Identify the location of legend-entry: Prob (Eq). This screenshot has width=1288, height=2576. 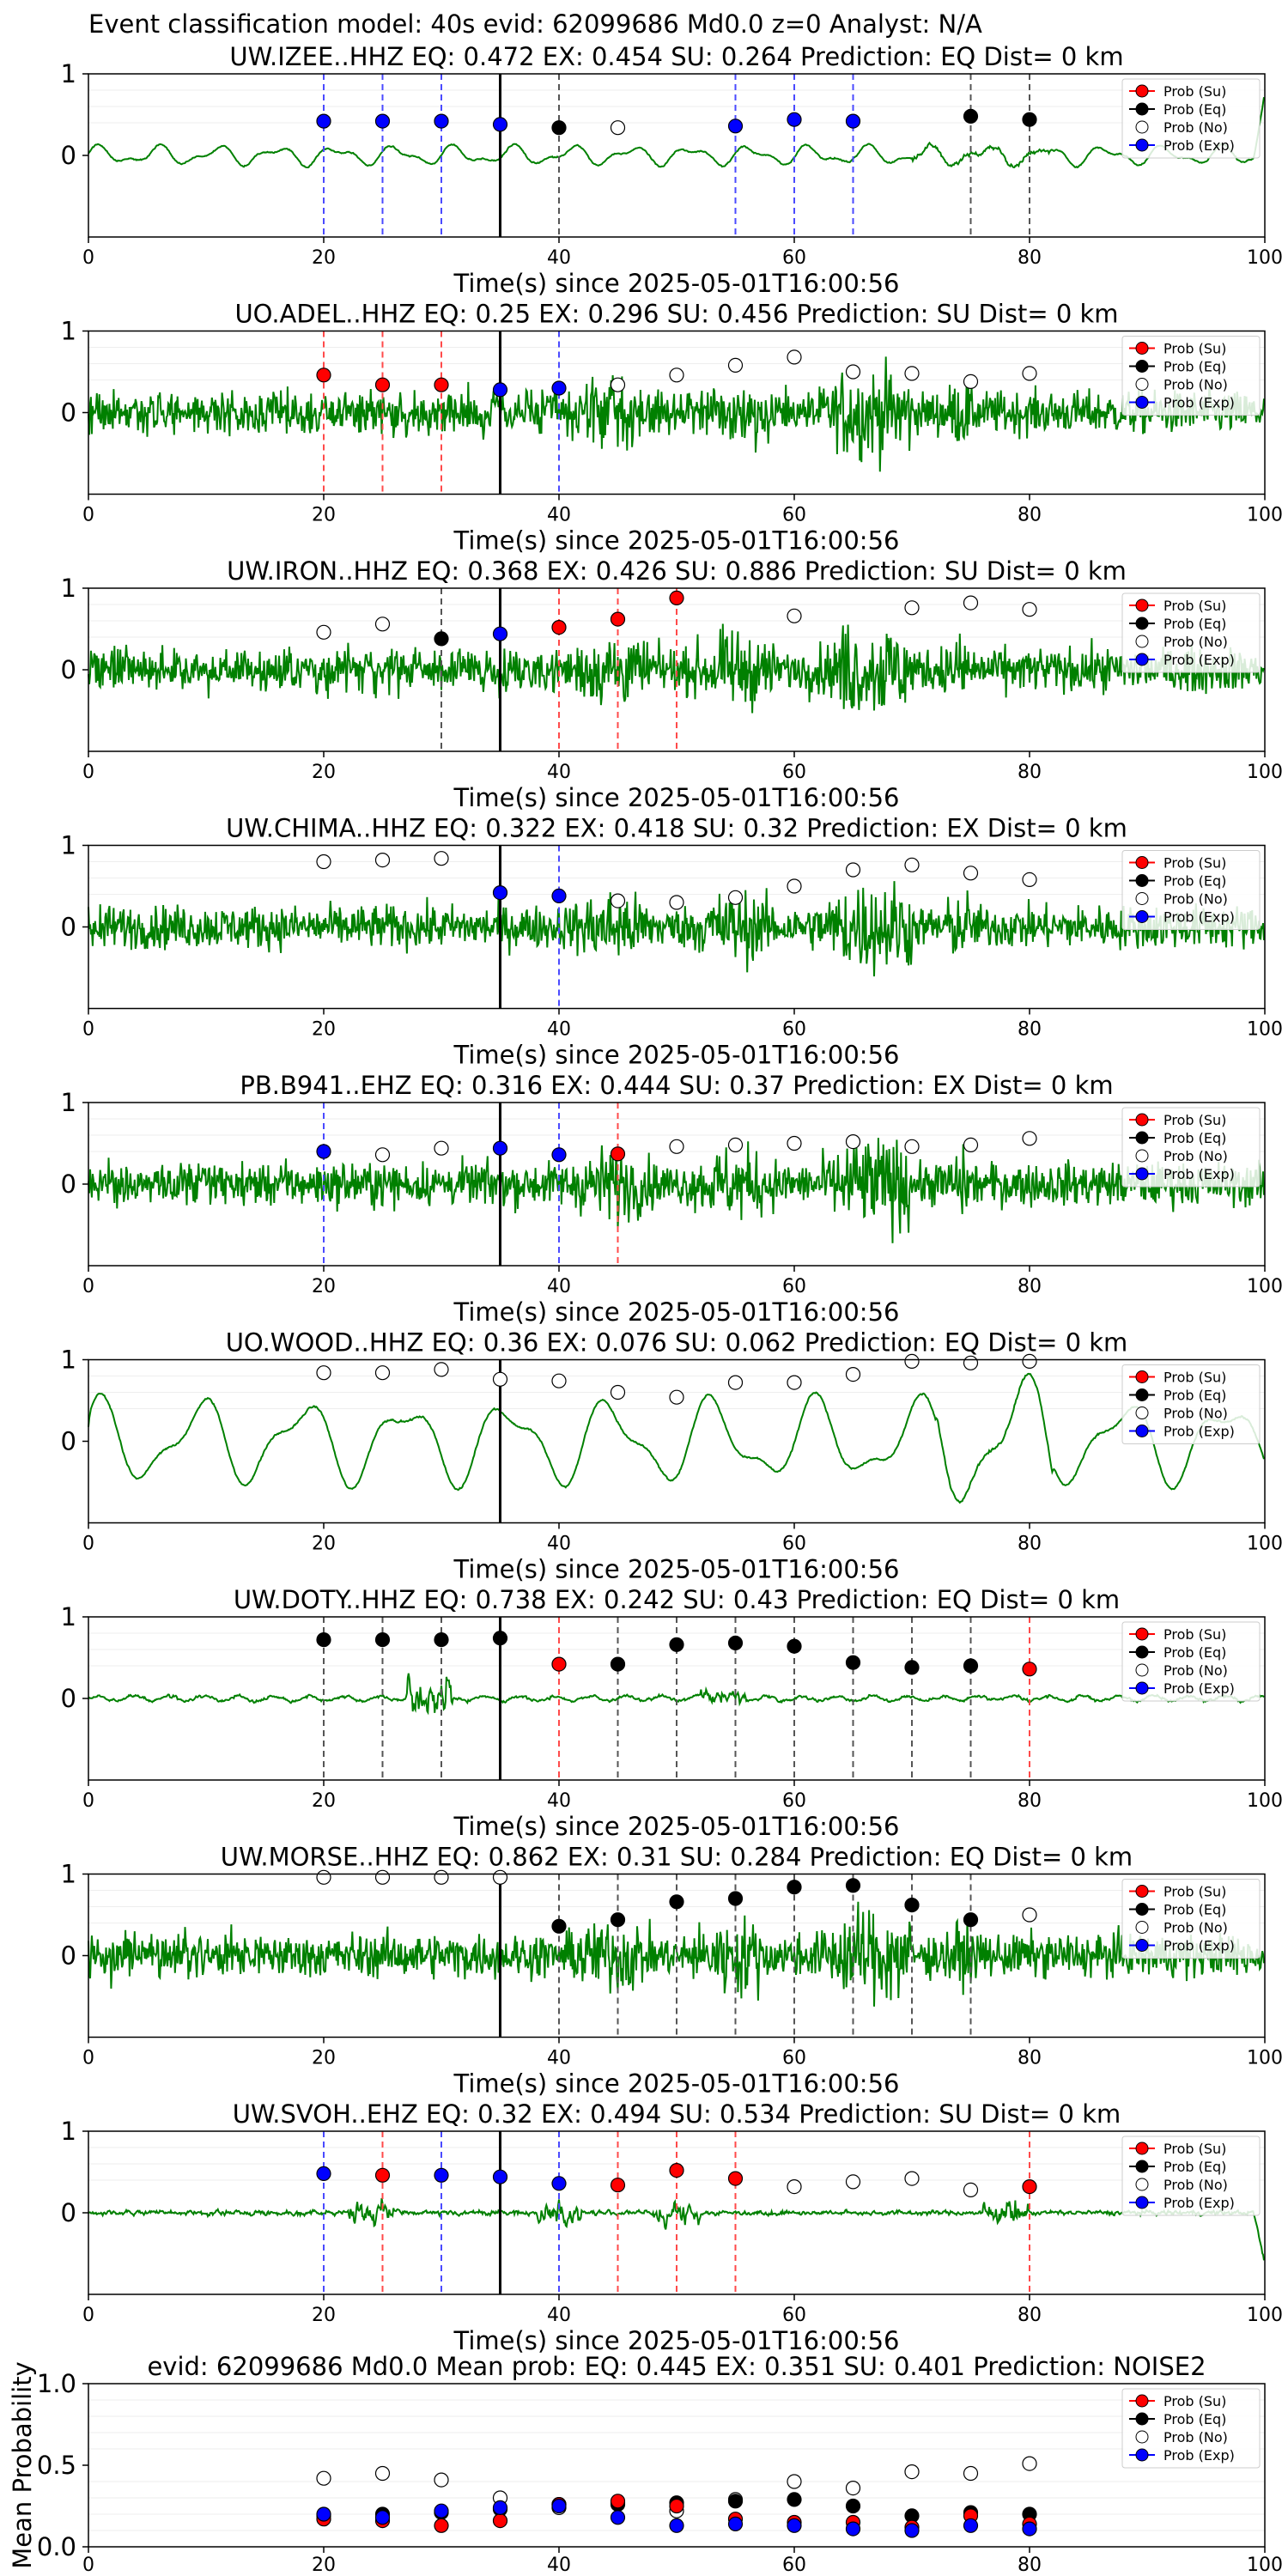
(1195, 624).